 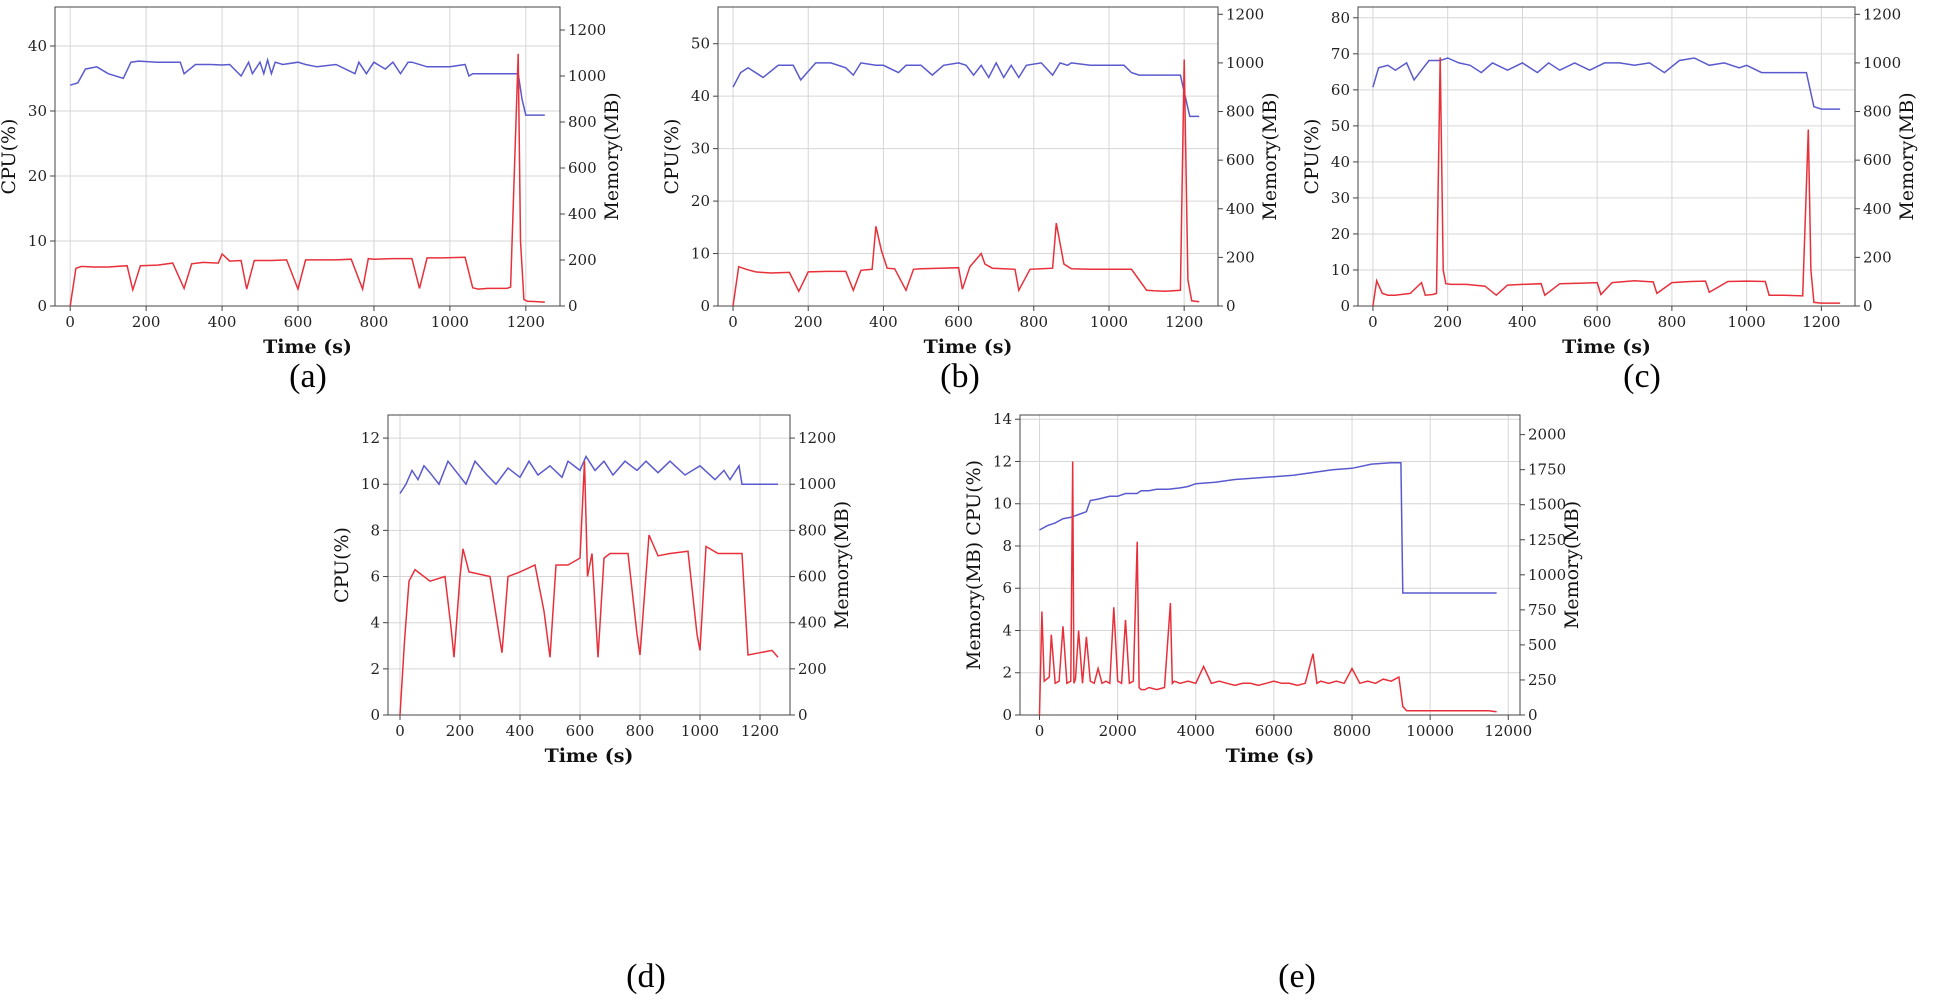 I want to click on y-left-axis-label: Memory(MB) CPU(%), so click(x=974, y=565).